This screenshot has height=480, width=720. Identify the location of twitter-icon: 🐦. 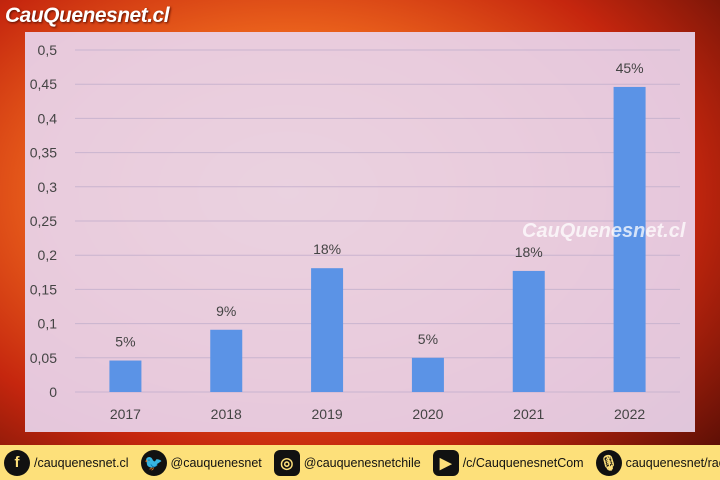
(153, 462).